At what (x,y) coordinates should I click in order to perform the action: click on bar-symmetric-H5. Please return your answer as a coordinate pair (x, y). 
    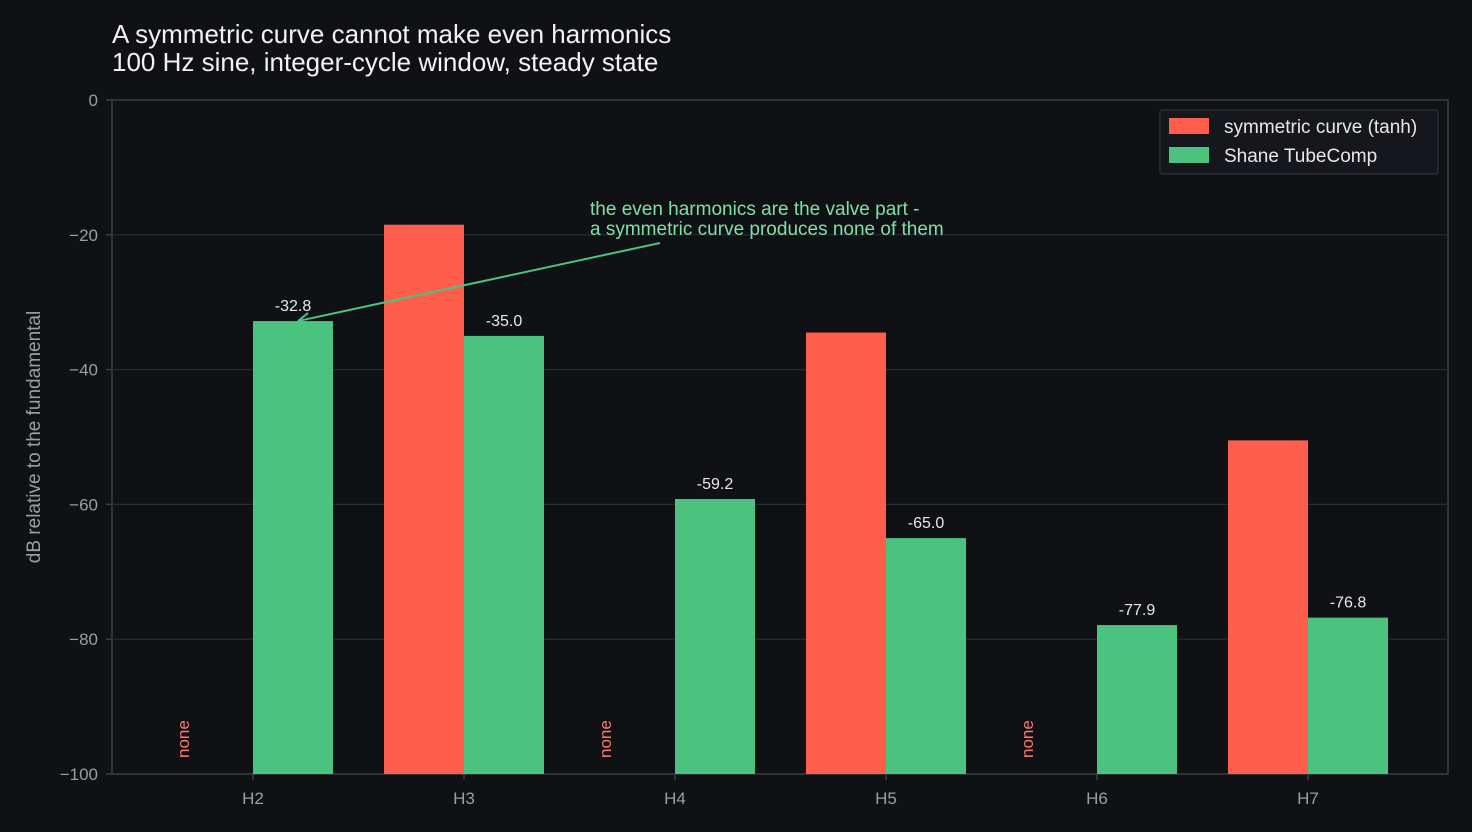
    Looking at the image, I should click on (846, 553).